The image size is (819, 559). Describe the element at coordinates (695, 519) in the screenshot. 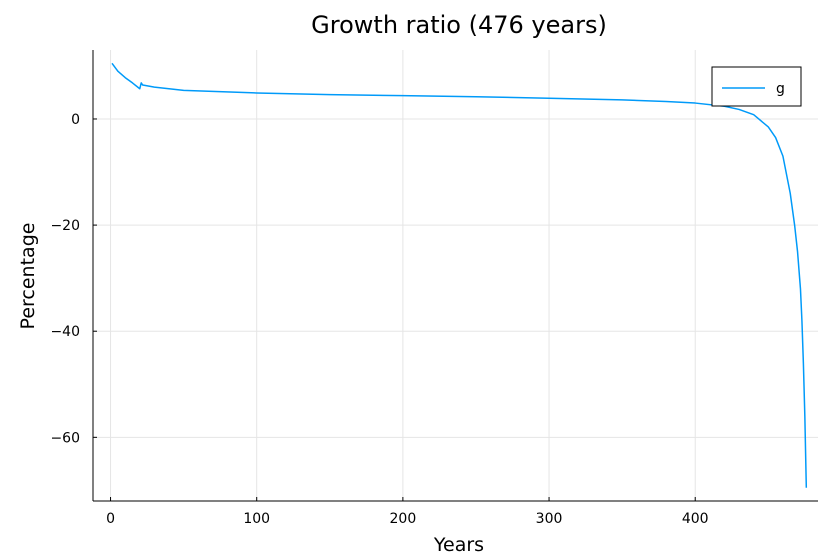

I see `x-tick-label: 400` at that location.